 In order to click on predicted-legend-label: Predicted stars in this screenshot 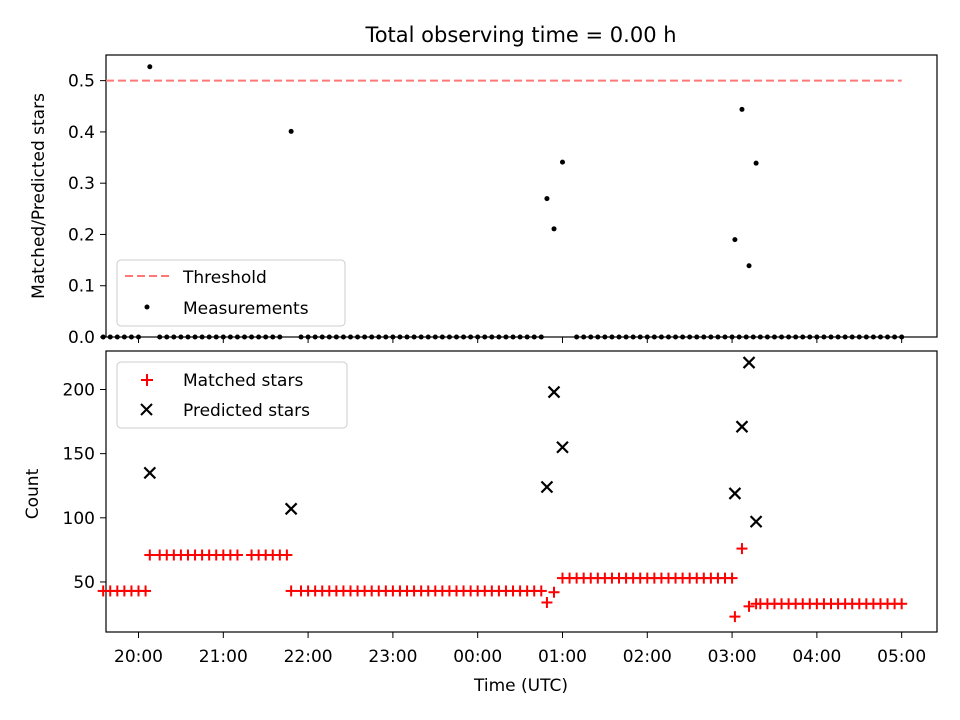, I will do `click(246, 411)`.